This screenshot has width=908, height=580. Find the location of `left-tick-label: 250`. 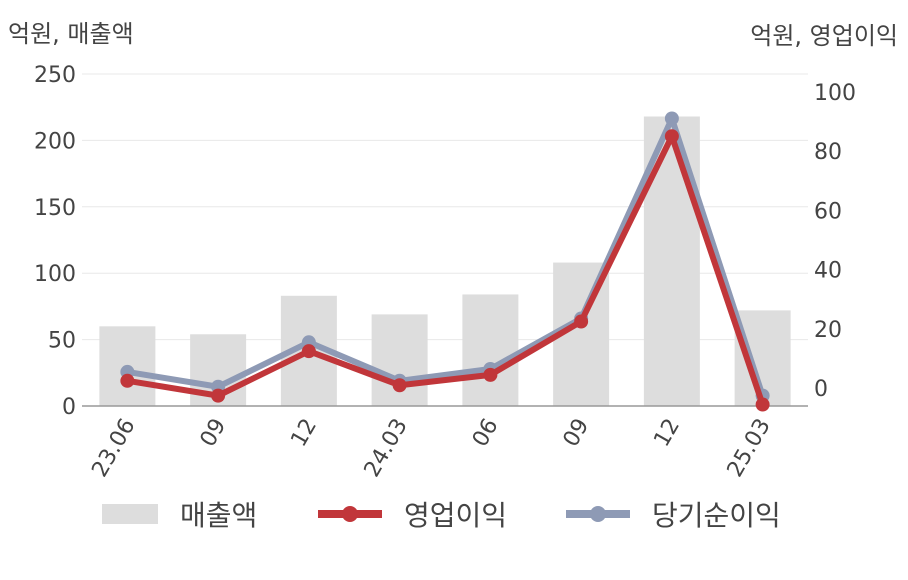

left-tick-label: 250 is located at coordinates (55, 75).